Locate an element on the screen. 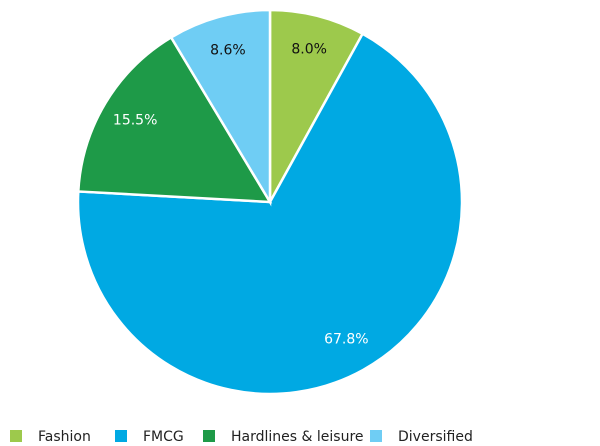 The width and height of the screenshot is (600, 446). slice-label: 8.6% is located at coordinates (228, 50).